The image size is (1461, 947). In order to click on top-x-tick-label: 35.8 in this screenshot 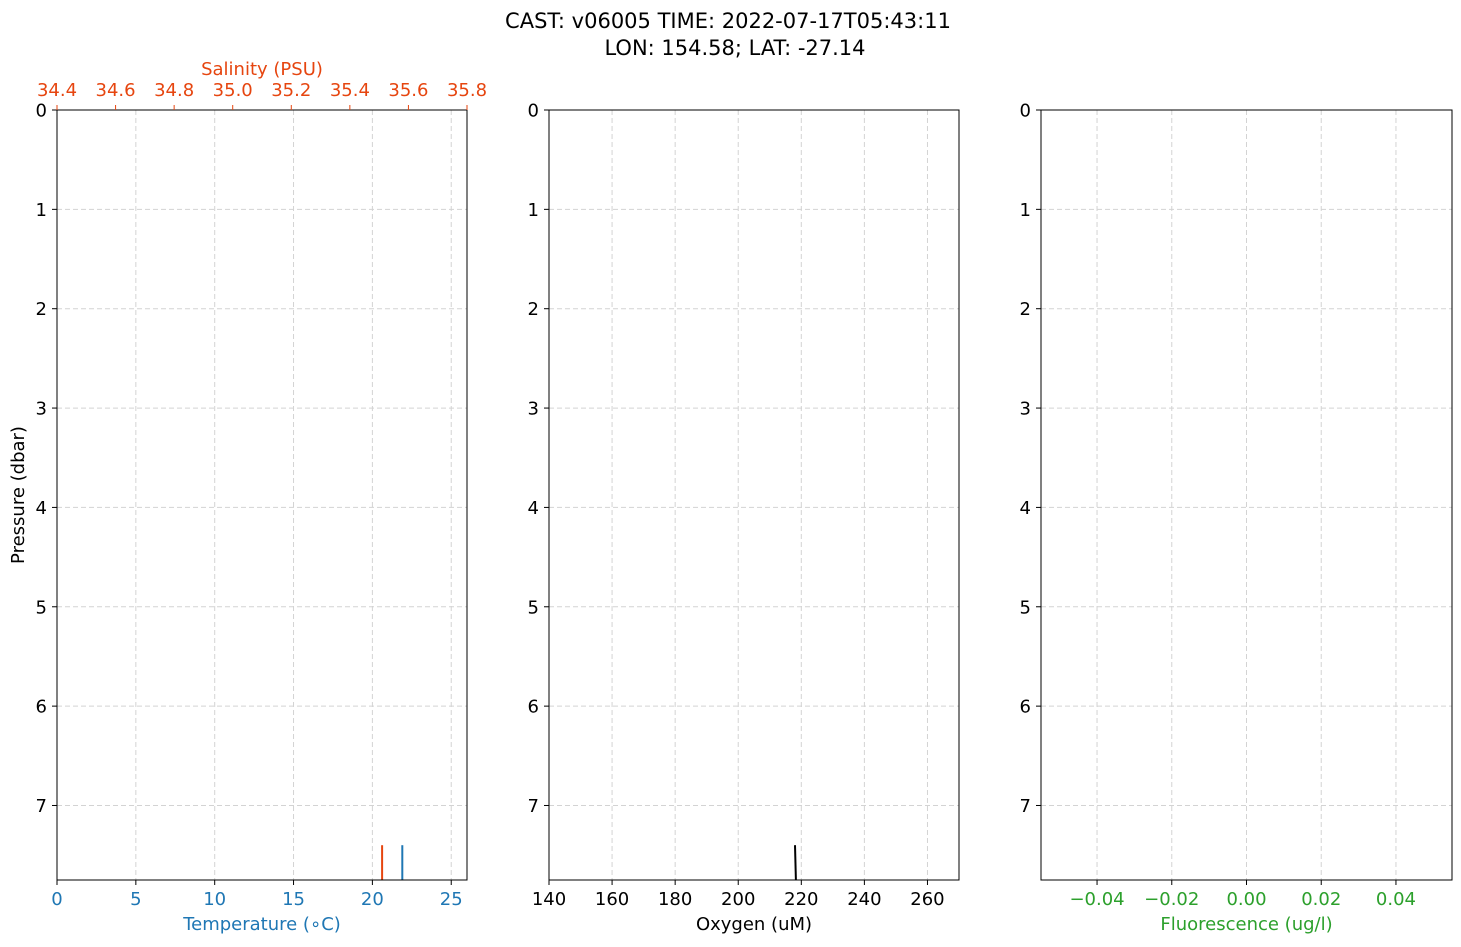, I will do `click(467, 90)`.